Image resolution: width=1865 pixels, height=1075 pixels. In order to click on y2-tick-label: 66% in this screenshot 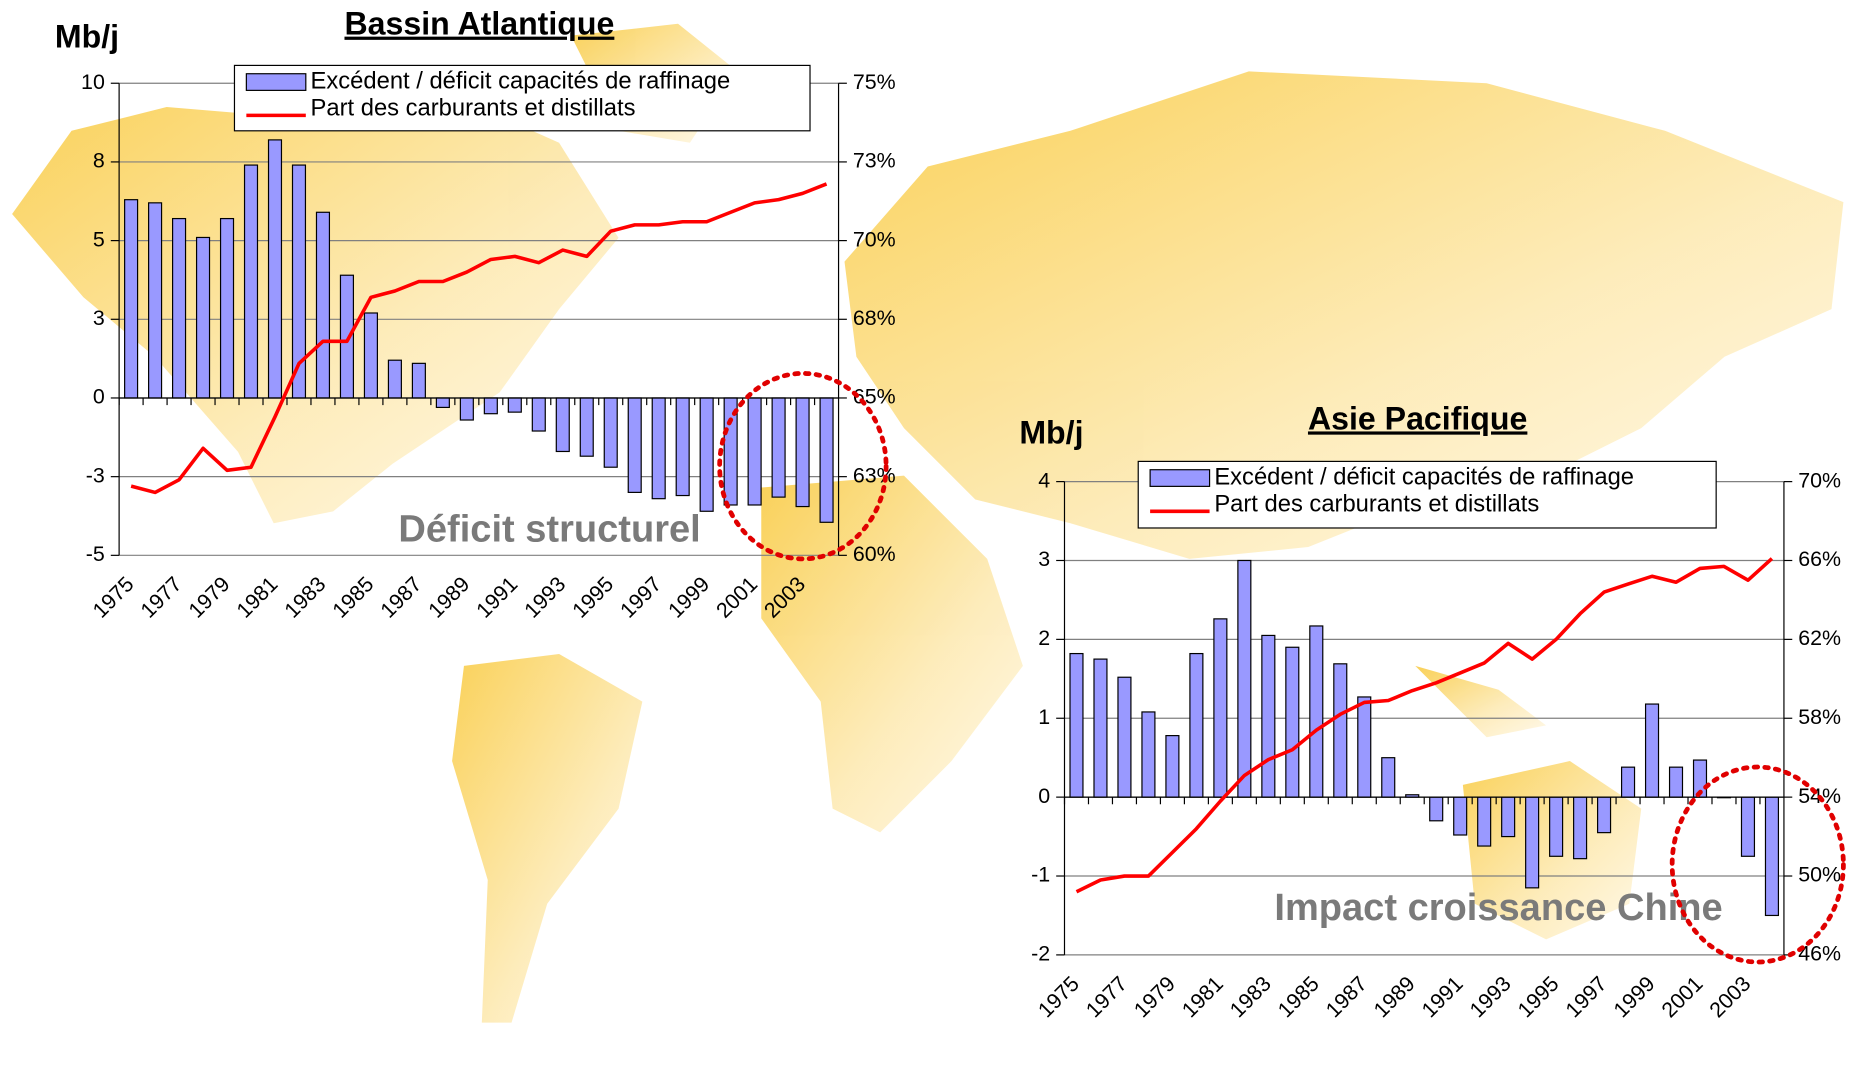, I will do `click(1819, 559)`.